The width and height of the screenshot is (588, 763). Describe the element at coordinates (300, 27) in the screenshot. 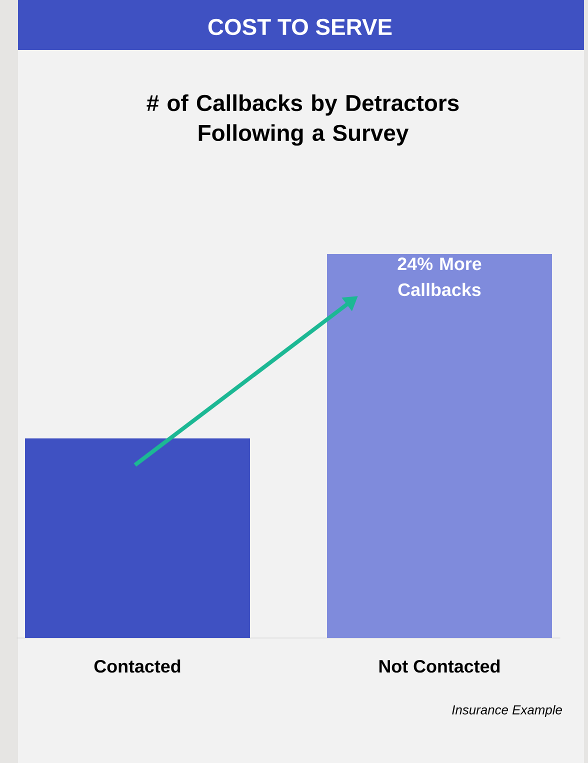

I see `chart-title: COST TO SERVE` at that location.